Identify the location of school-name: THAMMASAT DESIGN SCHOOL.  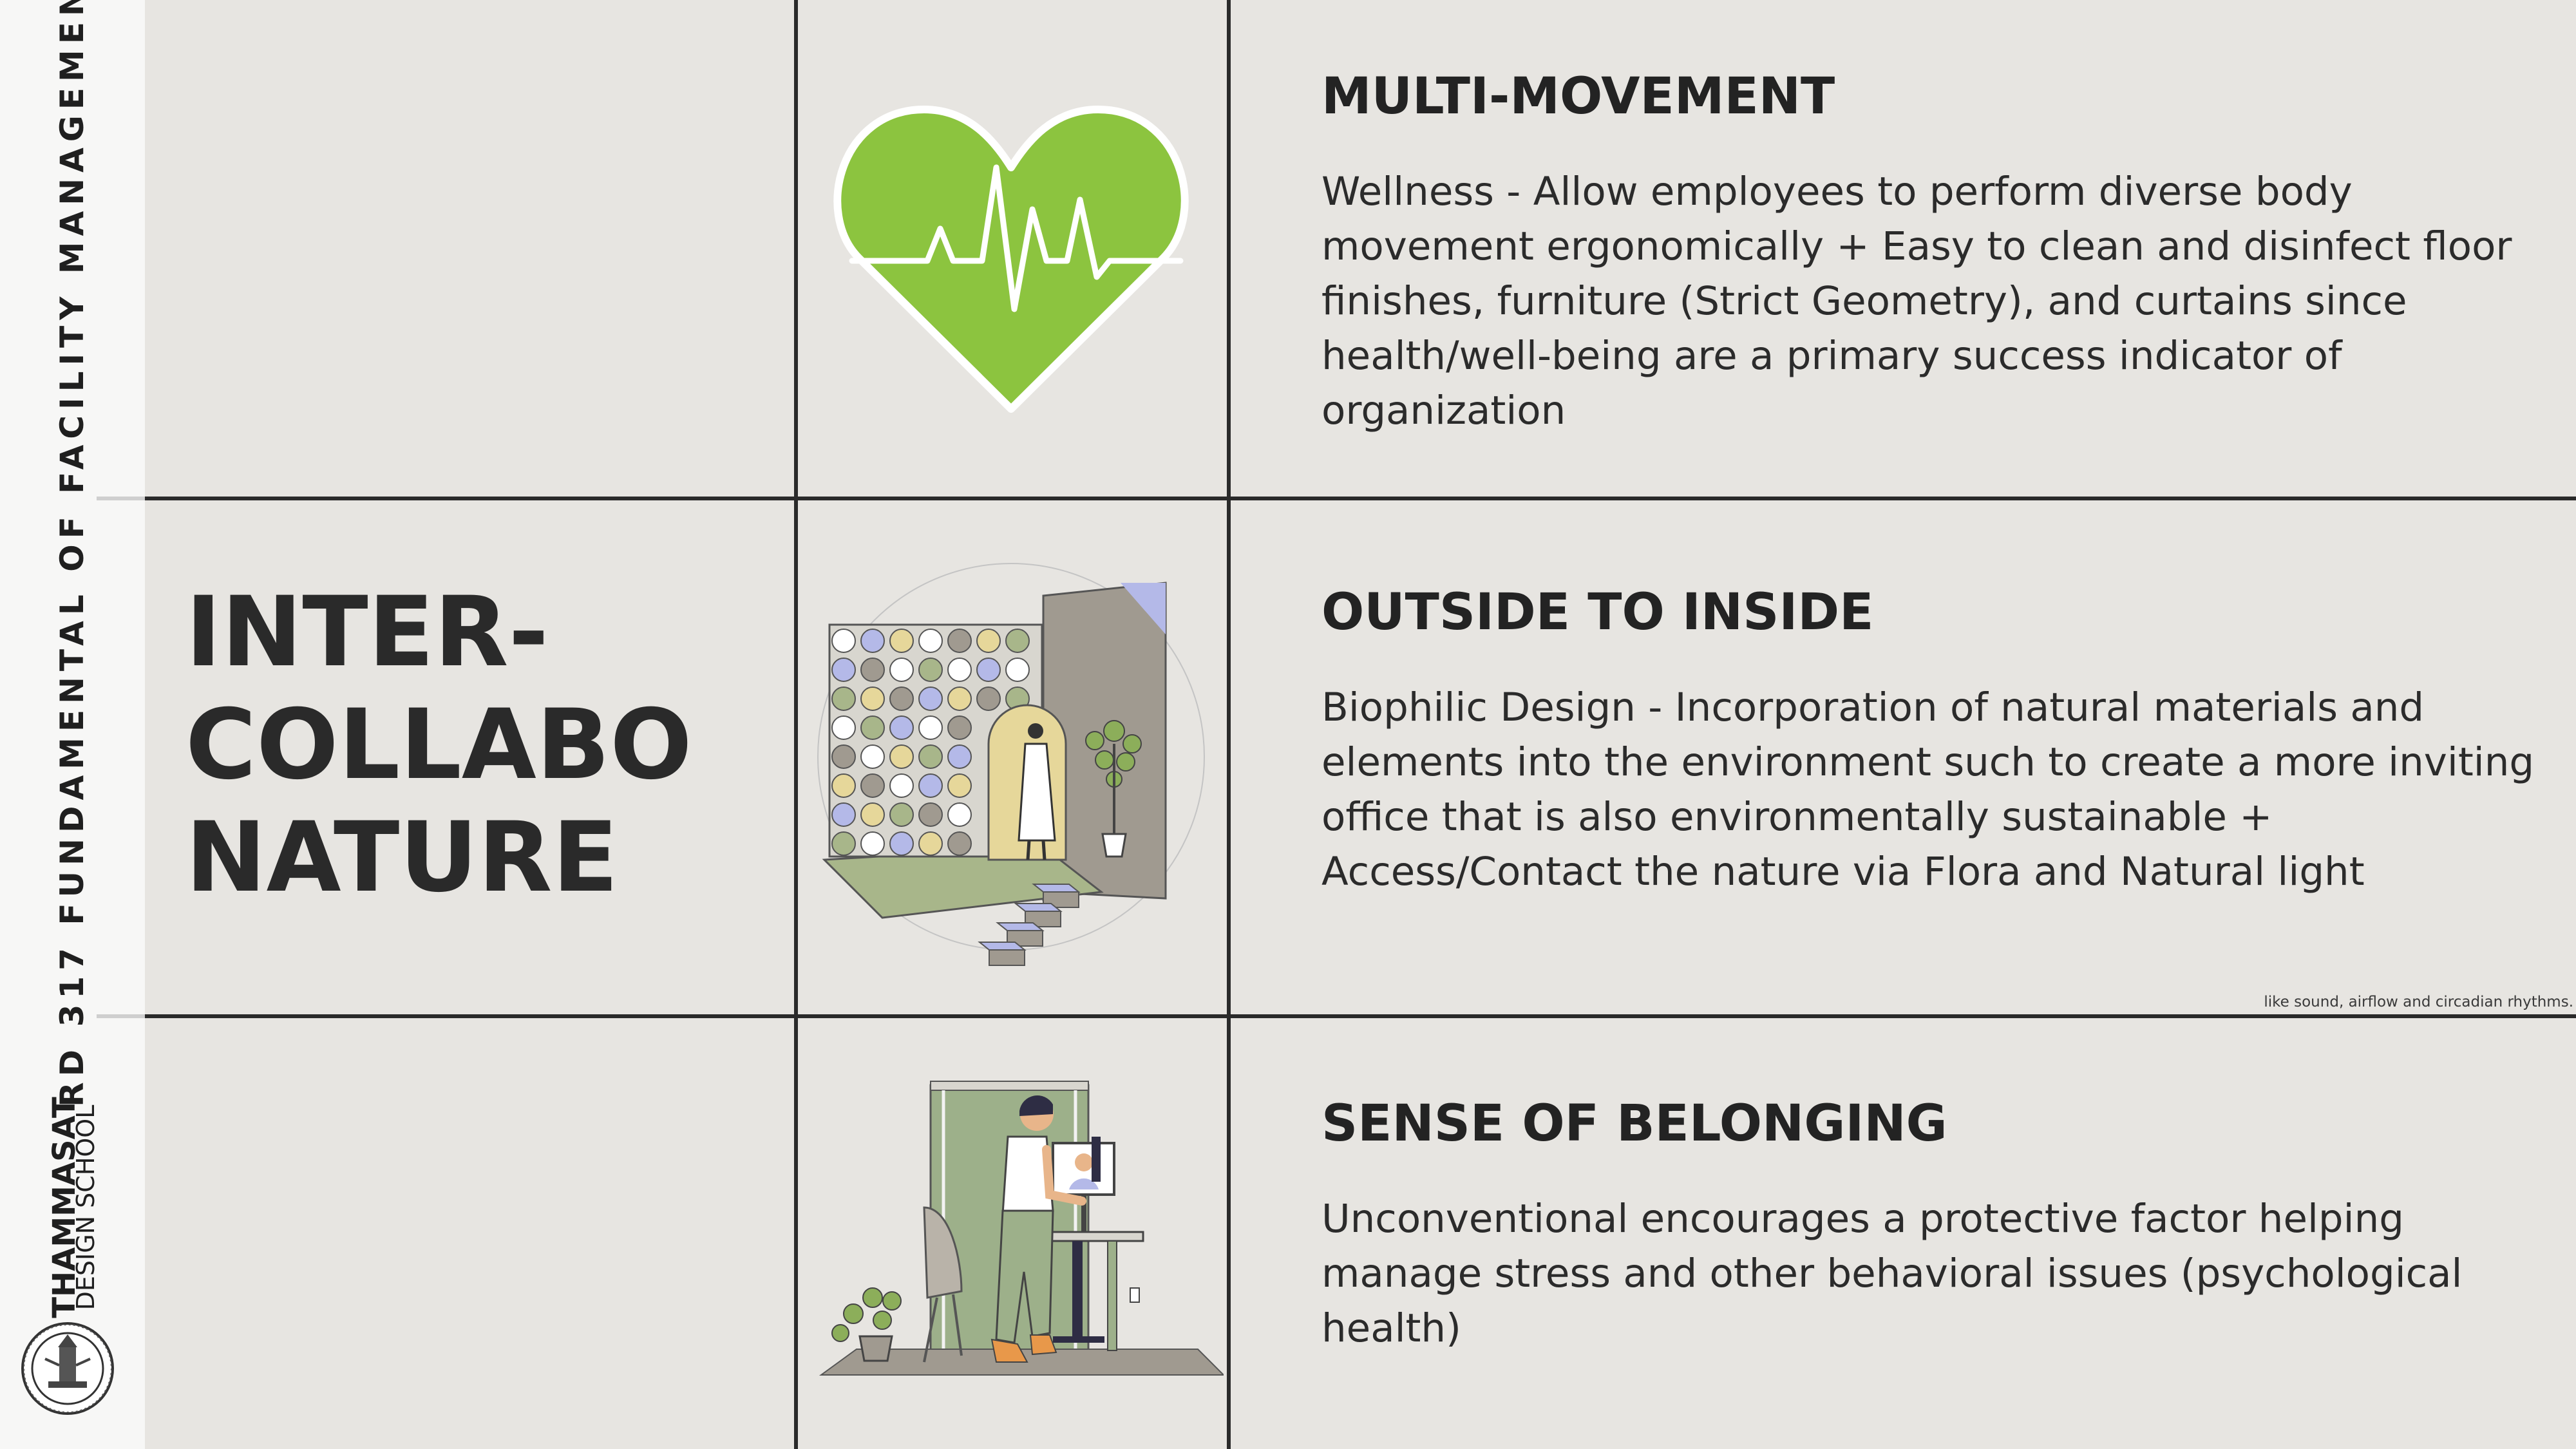
(72, 1207).